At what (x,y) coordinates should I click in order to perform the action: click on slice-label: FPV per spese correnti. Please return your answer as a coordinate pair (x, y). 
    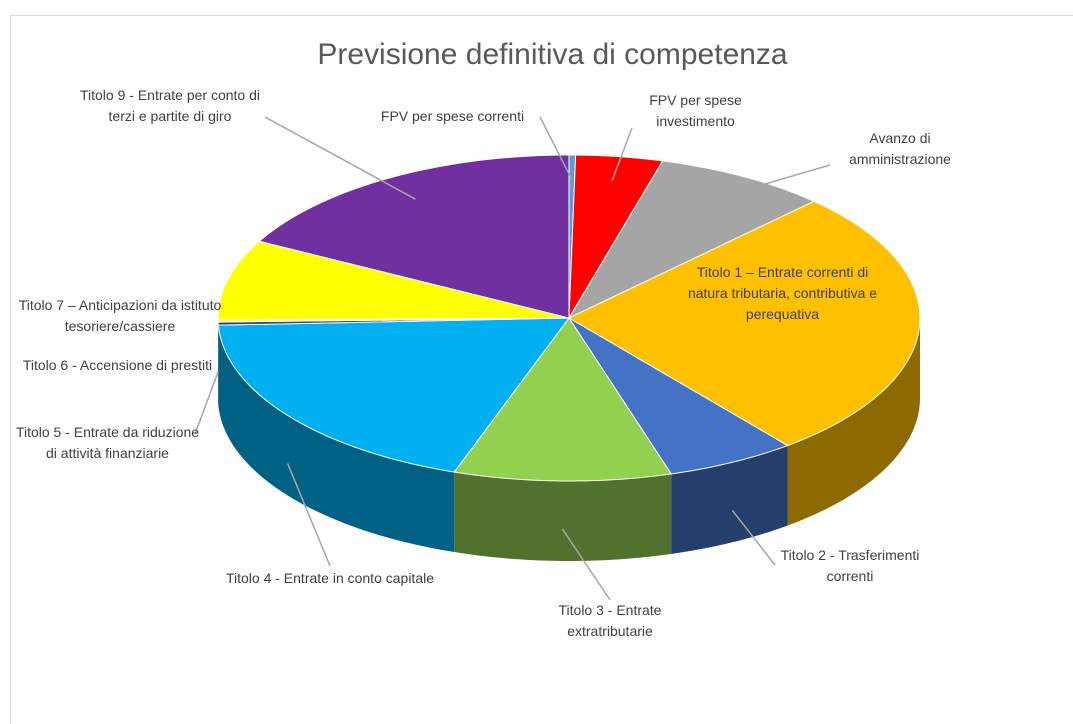
    Looking at the image, I should click on (452, 116).